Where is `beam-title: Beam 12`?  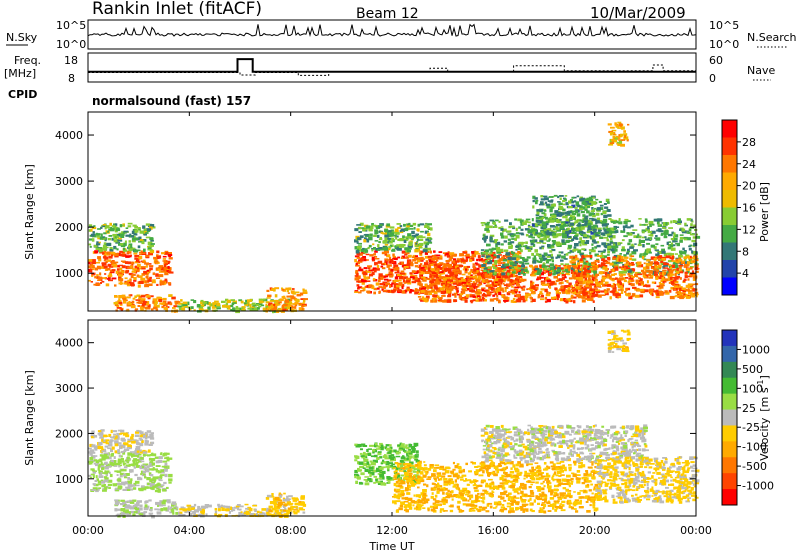 beam-title: Beam 12 is located at coordinates (387, 14).